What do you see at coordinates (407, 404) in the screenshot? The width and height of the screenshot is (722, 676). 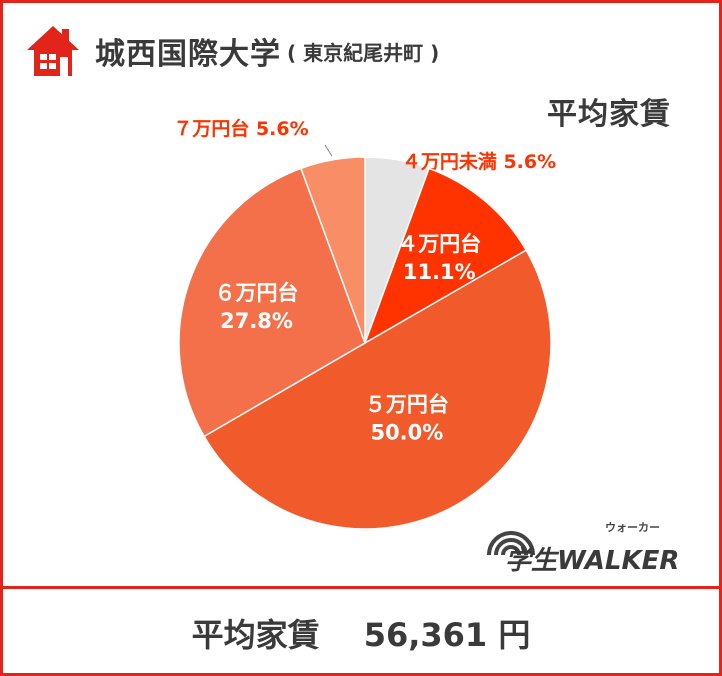 I see `slice-label-2: ５万円台` at bounding box center [407, 404].